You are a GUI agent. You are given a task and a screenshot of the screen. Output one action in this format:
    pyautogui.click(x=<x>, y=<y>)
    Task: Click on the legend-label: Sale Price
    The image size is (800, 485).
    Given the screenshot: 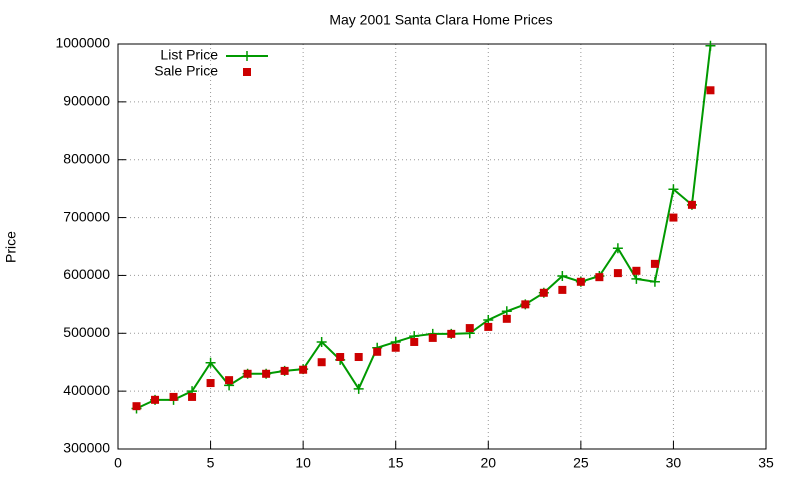 What is the action you would take?
    pyautogui.click(x=186, y=71)
    